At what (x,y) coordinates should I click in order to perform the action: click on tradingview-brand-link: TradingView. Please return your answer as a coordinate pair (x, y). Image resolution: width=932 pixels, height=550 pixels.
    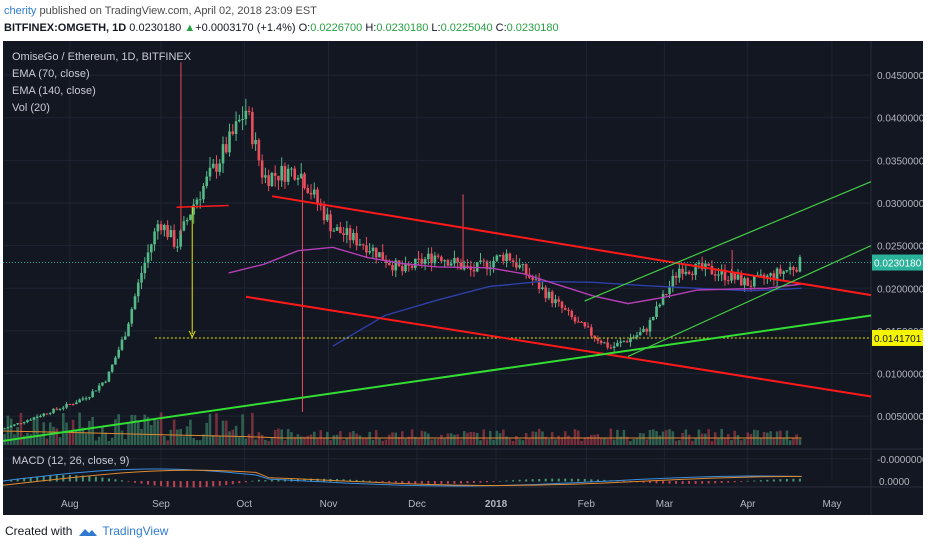
    Looking at the image, I should click on (135, 531).